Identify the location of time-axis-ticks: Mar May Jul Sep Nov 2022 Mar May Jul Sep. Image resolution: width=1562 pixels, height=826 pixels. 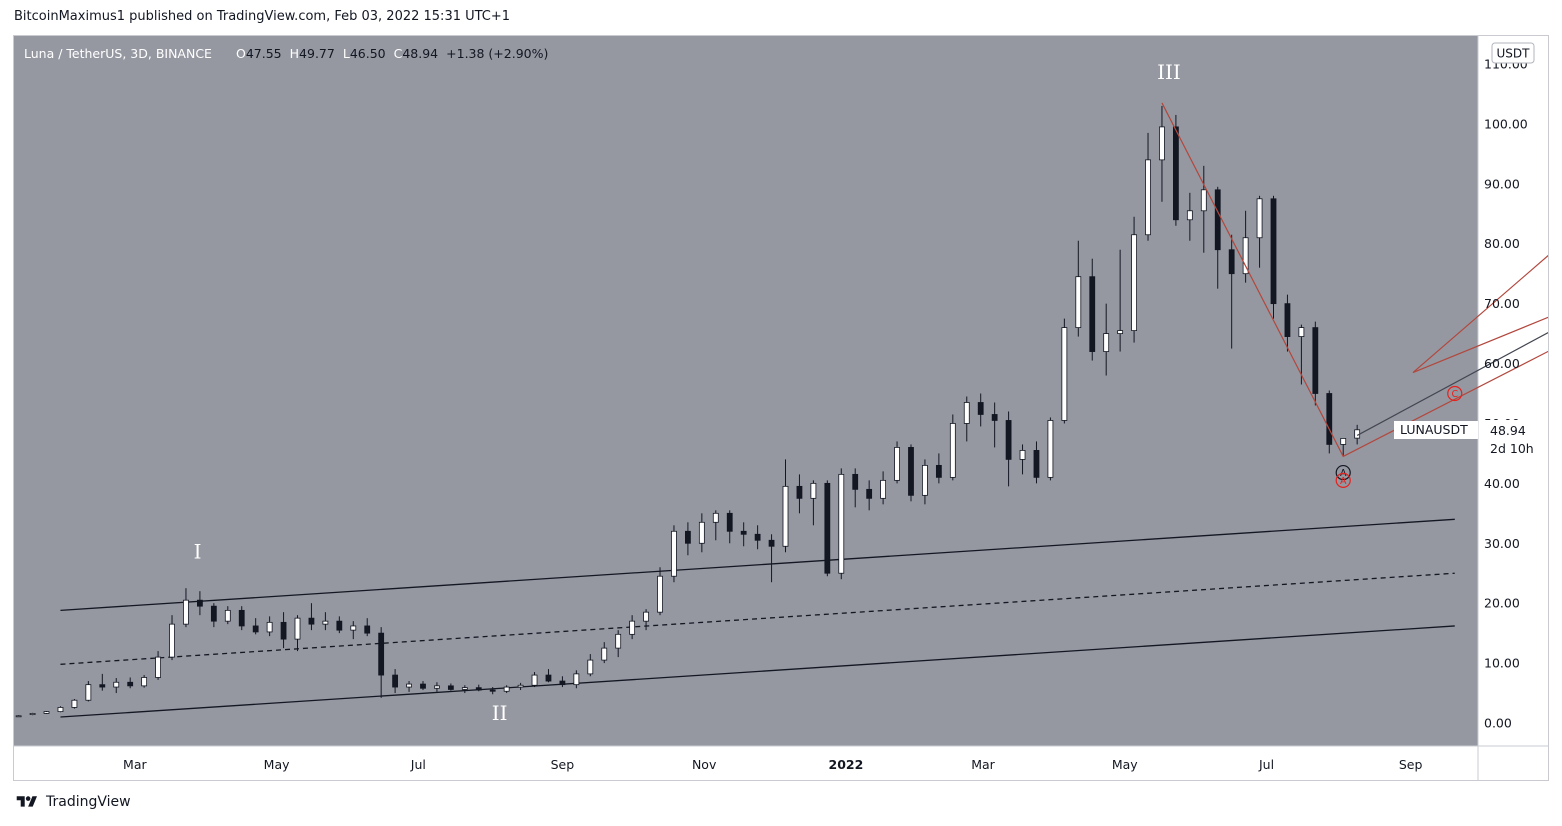
(772, 764).